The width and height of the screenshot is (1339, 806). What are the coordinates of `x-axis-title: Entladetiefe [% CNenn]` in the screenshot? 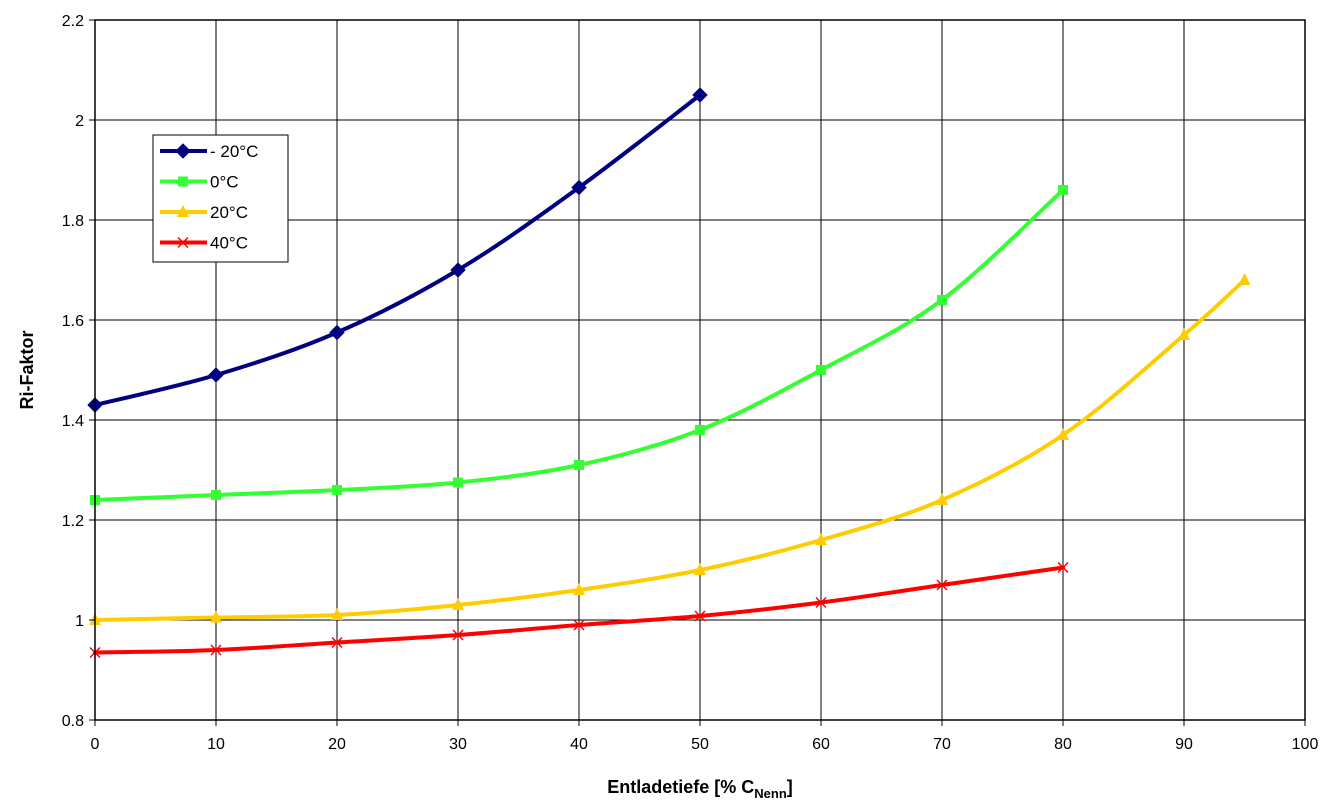 It's located at (700, 789).